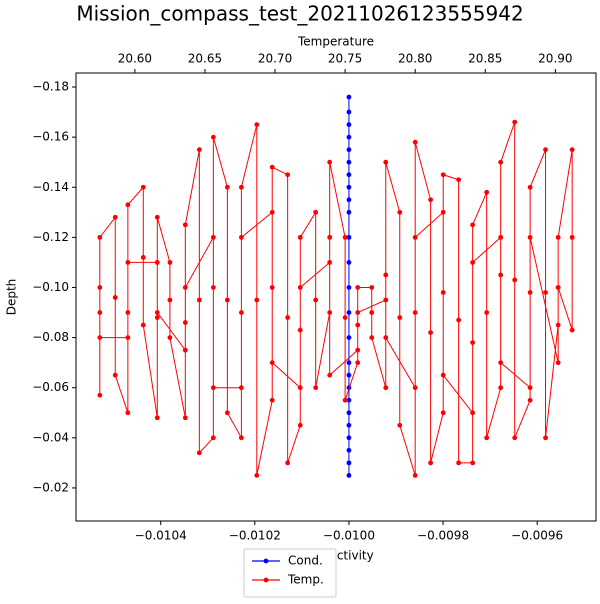 This screenshot has width=600, height=604. What do you see at coordinates (50, 187) in the screenshot?
I see `y-tick-label: −0.14` at bounding box center [50, 187].